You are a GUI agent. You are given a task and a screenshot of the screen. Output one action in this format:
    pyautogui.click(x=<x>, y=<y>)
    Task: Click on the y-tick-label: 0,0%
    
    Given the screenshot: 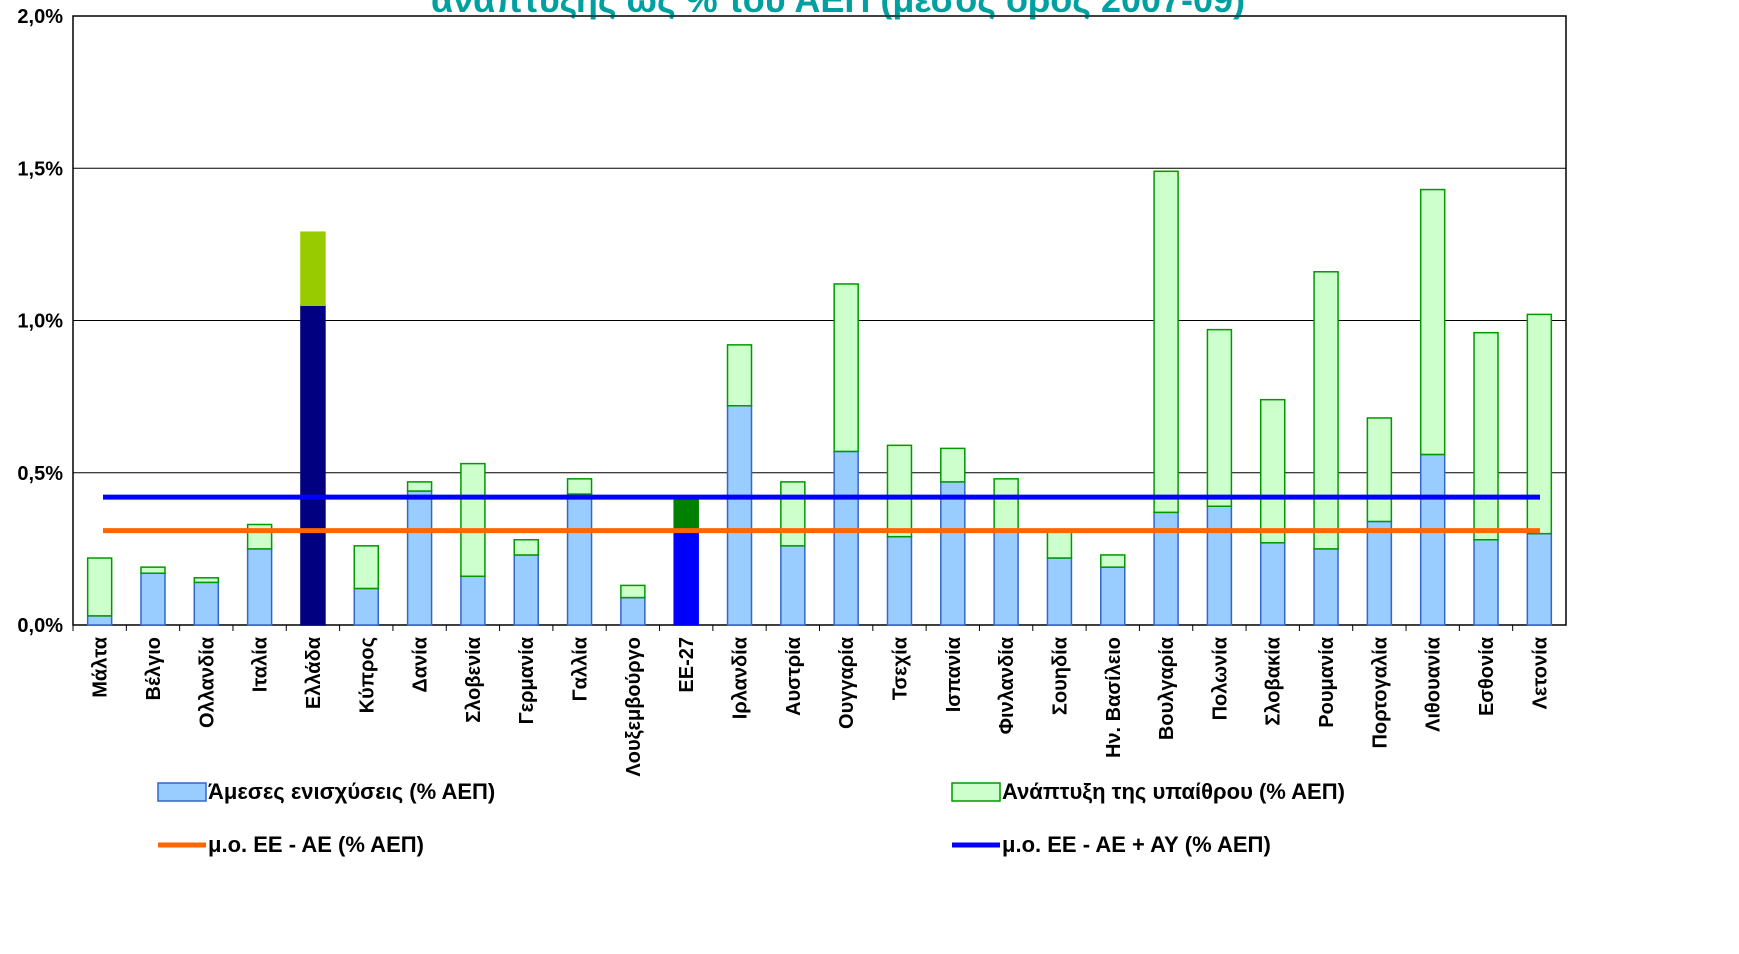 What is the action you would take?
    pyautogui.click(x=40, y=626)
    